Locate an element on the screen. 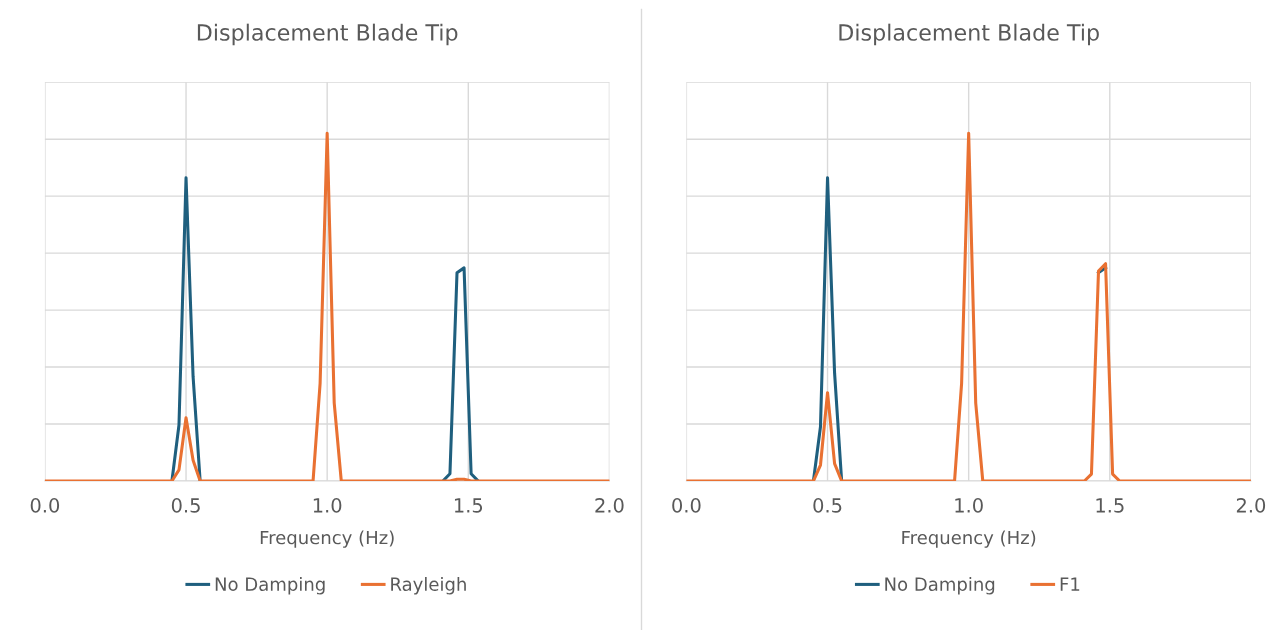 This screenshot has width=1283, height=630. legend-label: F1 is located at coordinates (1070, 584).